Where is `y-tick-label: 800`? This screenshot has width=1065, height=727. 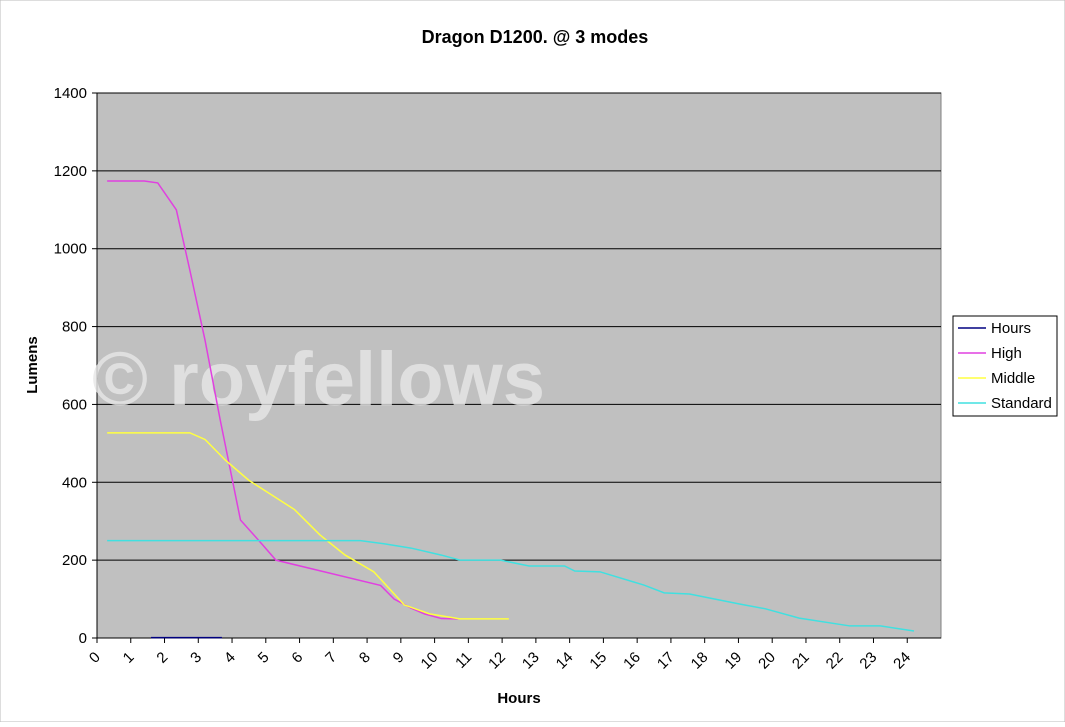
y-tick-label: 800 is located at coordinates (74, 327).